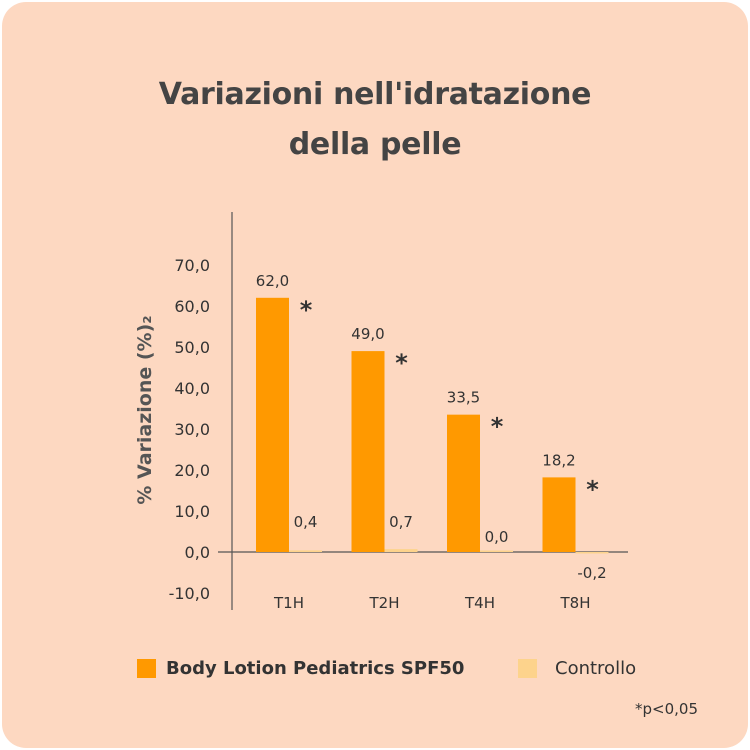  I want to click on data-label-controllo: -0,2, so click(591, 573).